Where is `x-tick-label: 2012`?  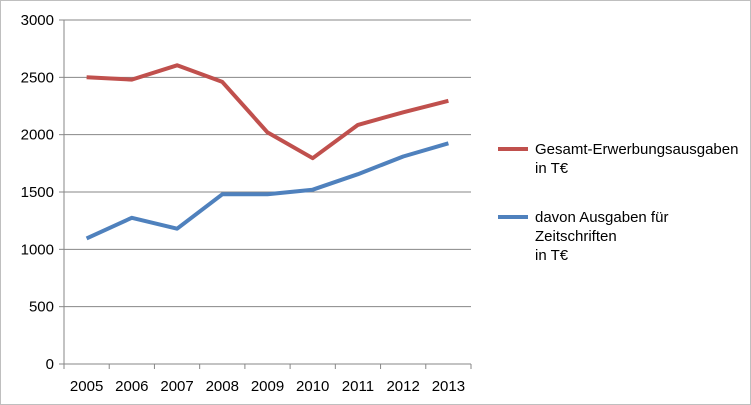
x-tick-label: 2012 is located at coordinates (402, 386).